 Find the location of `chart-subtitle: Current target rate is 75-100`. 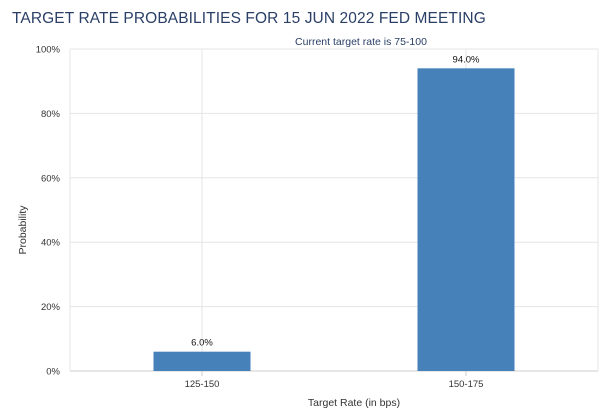

chart-subtitle: Current target rate is 75-100 is located at coordinates (361, 42).